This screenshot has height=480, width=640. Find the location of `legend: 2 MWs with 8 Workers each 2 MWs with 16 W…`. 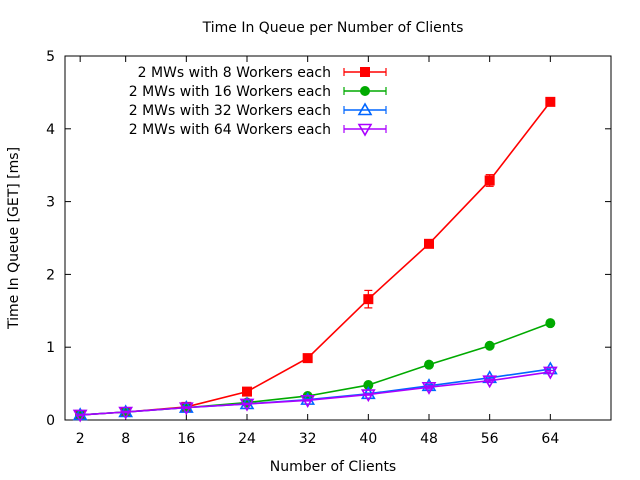

legend: 2 MWs with 8 Workers each 2 MWs with 16 W… is located at coordinates (258, 101).